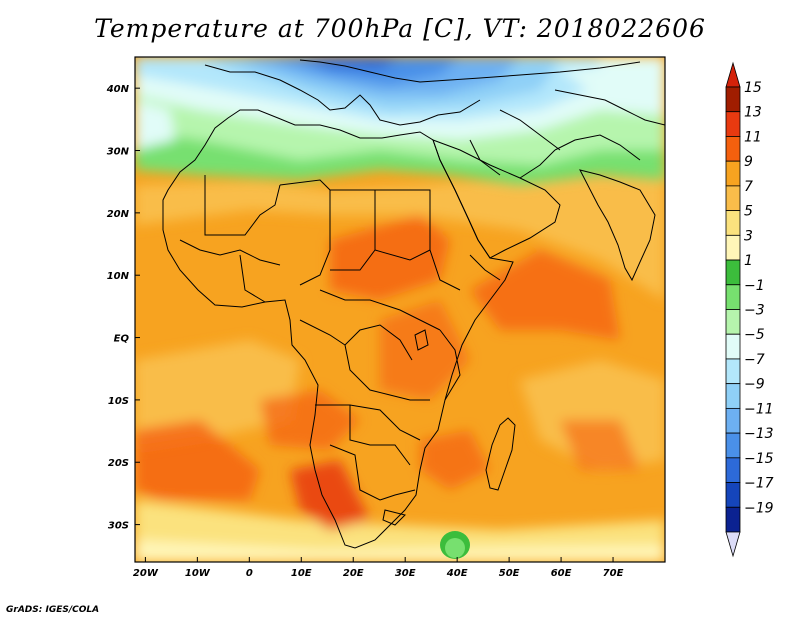 The height and width of the screenshot is (618, 800). What do you see at coordinates (748, 162) in the screenshot?
I see `colorbar-label: 9` at bounding box center [748, 162].